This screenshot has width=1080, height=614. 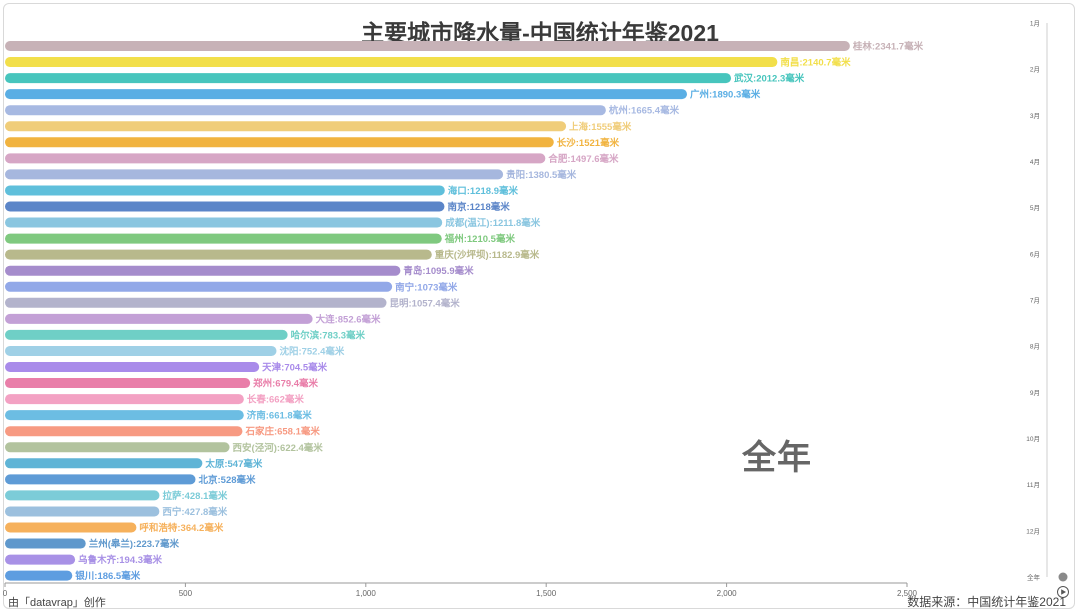 What do you see at coordinates (483, 191) in the screenshot?
I see `bar-label: 海口:1218.9毫米` at bounding box center [483, 191].